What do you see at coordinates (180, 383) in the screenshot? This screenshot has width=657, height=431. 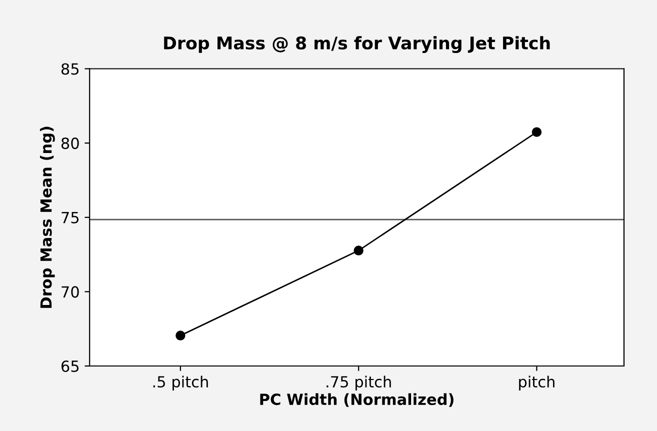 I see `x-tick-label: .5 pitch` at bounding box center [180, 383].